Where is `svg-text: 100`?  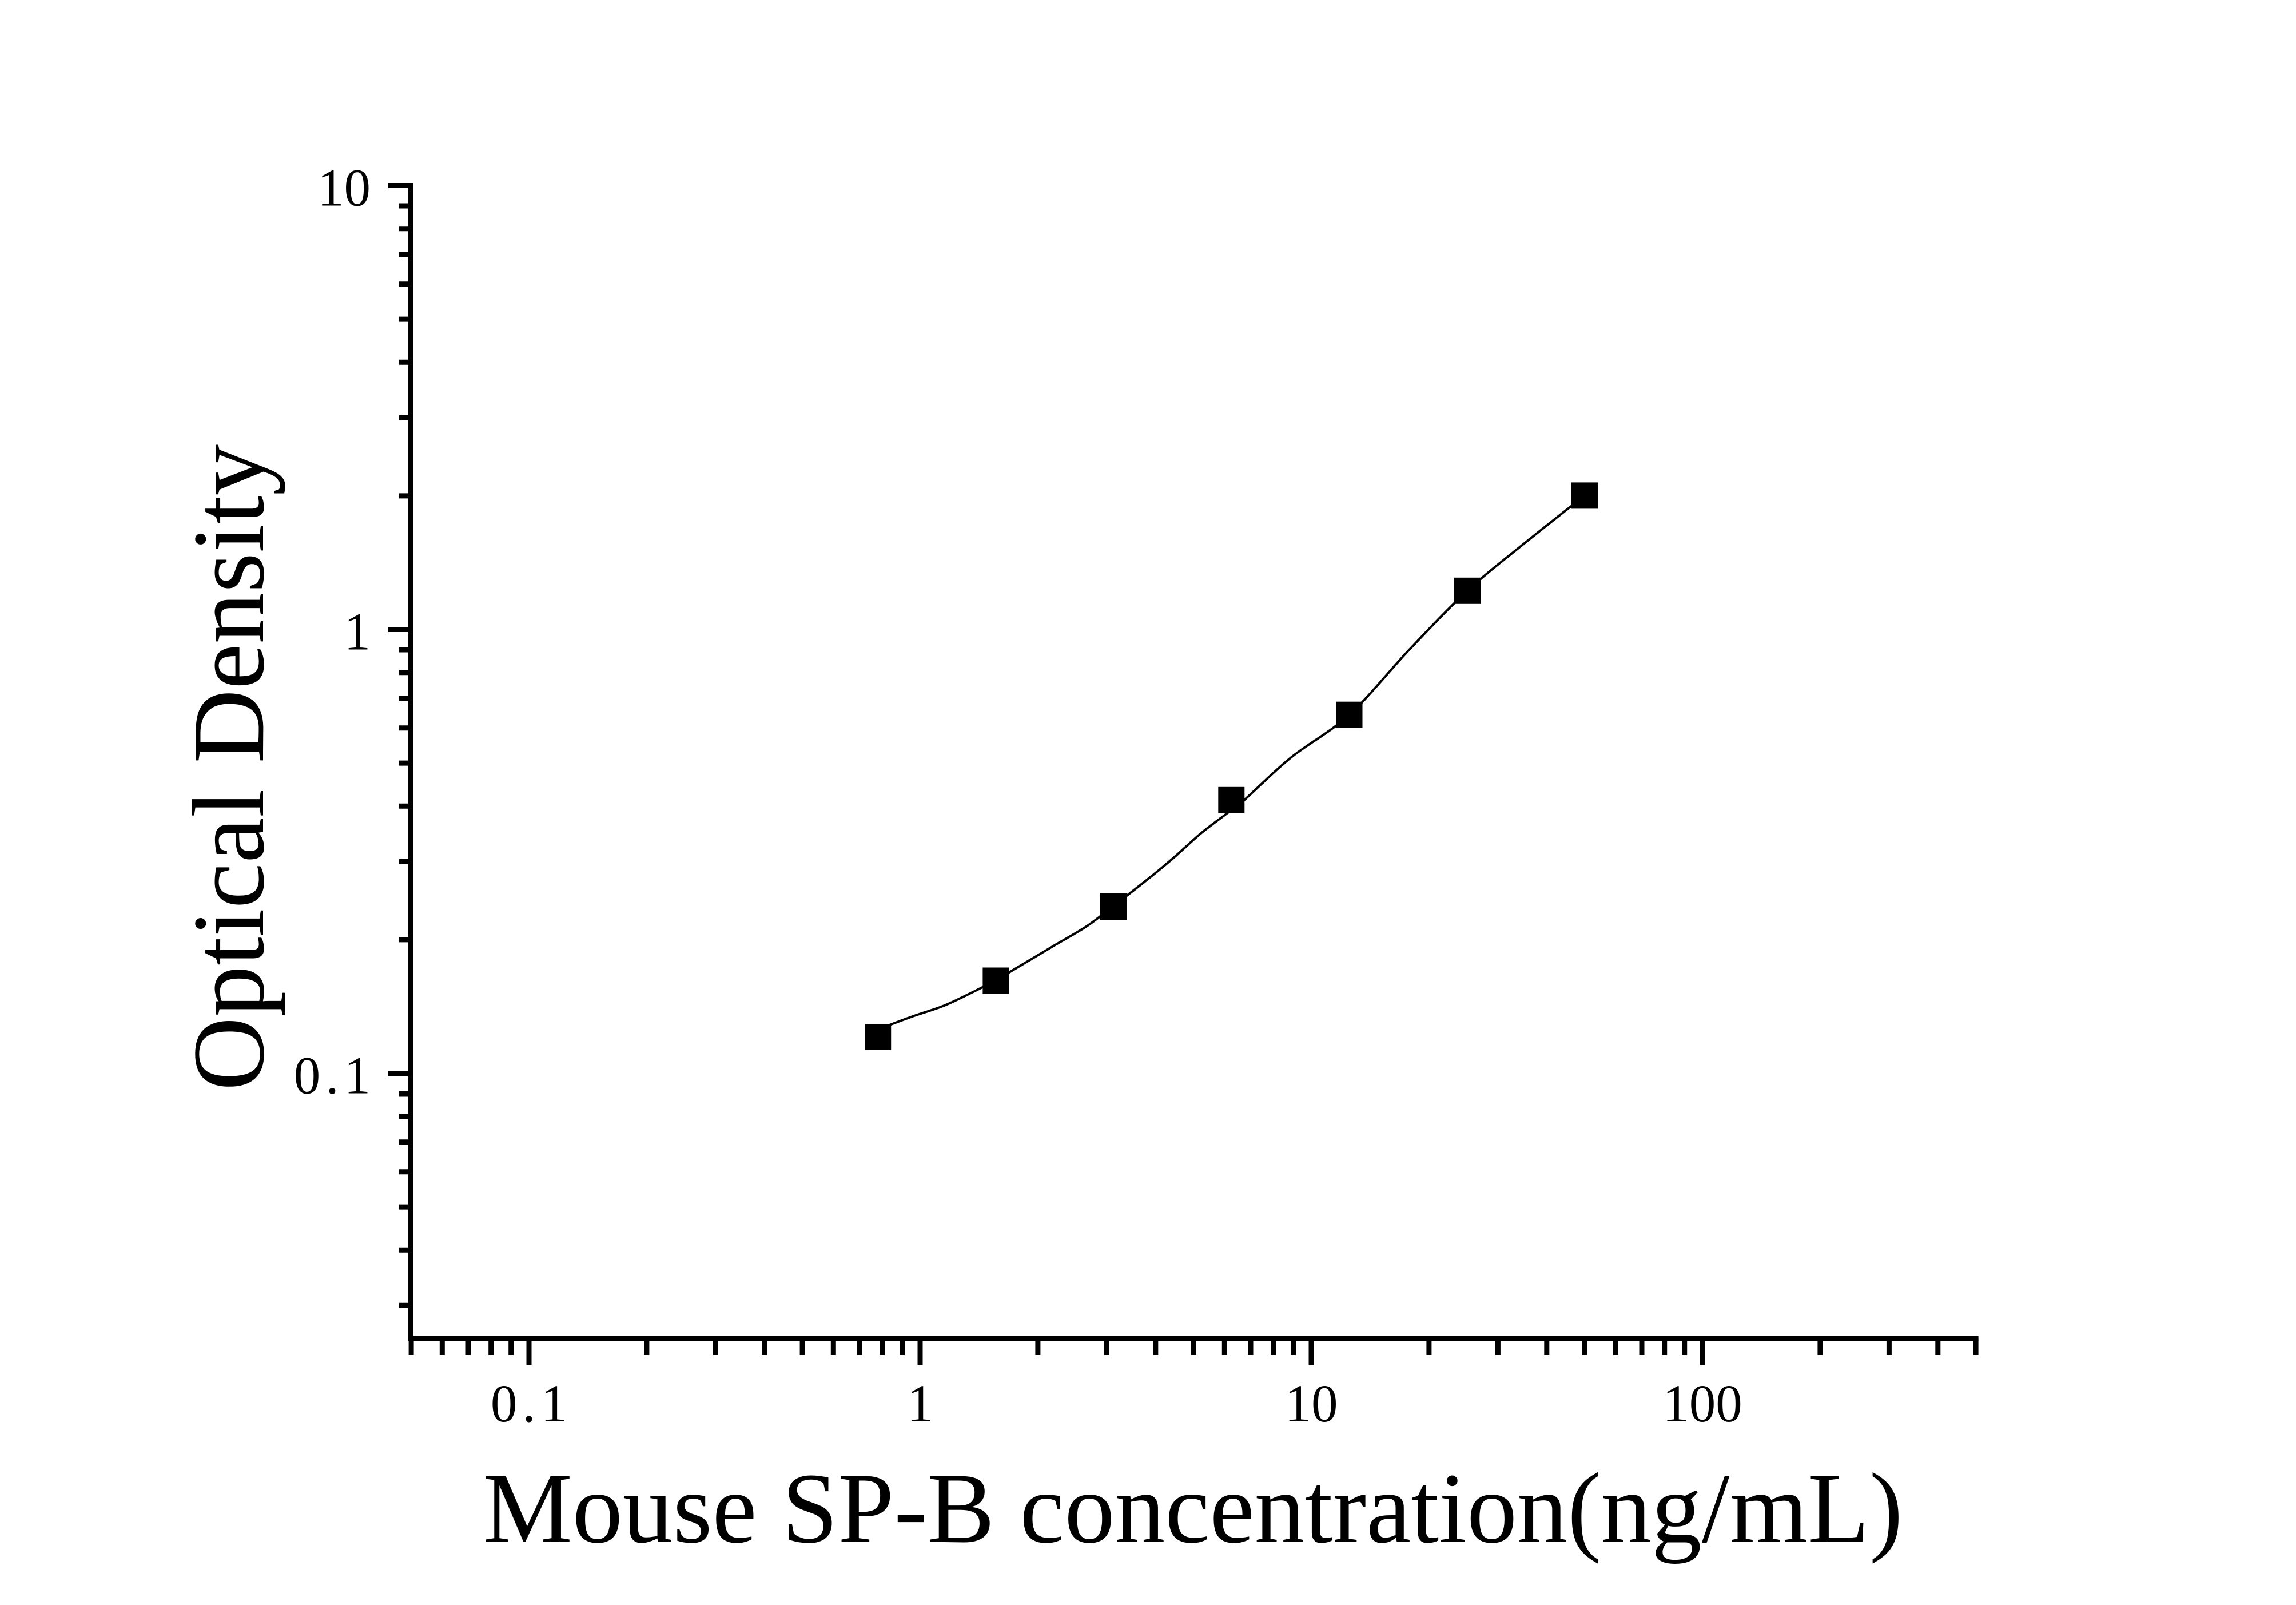 svg-text: 100 is located at coordinates (1702, 1403).